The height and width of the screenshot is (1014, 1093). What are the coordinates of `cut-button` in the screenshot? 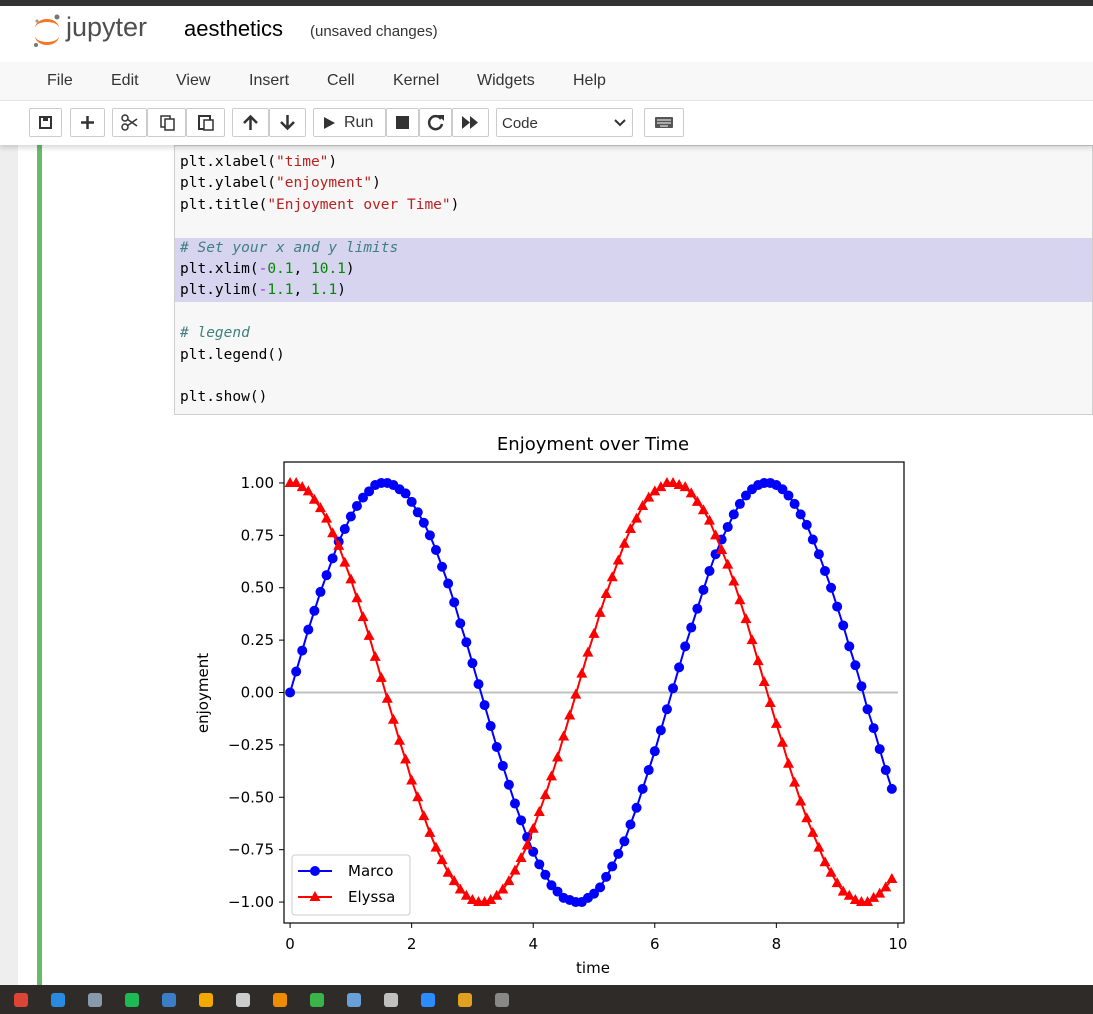 It's located at (129, 122).